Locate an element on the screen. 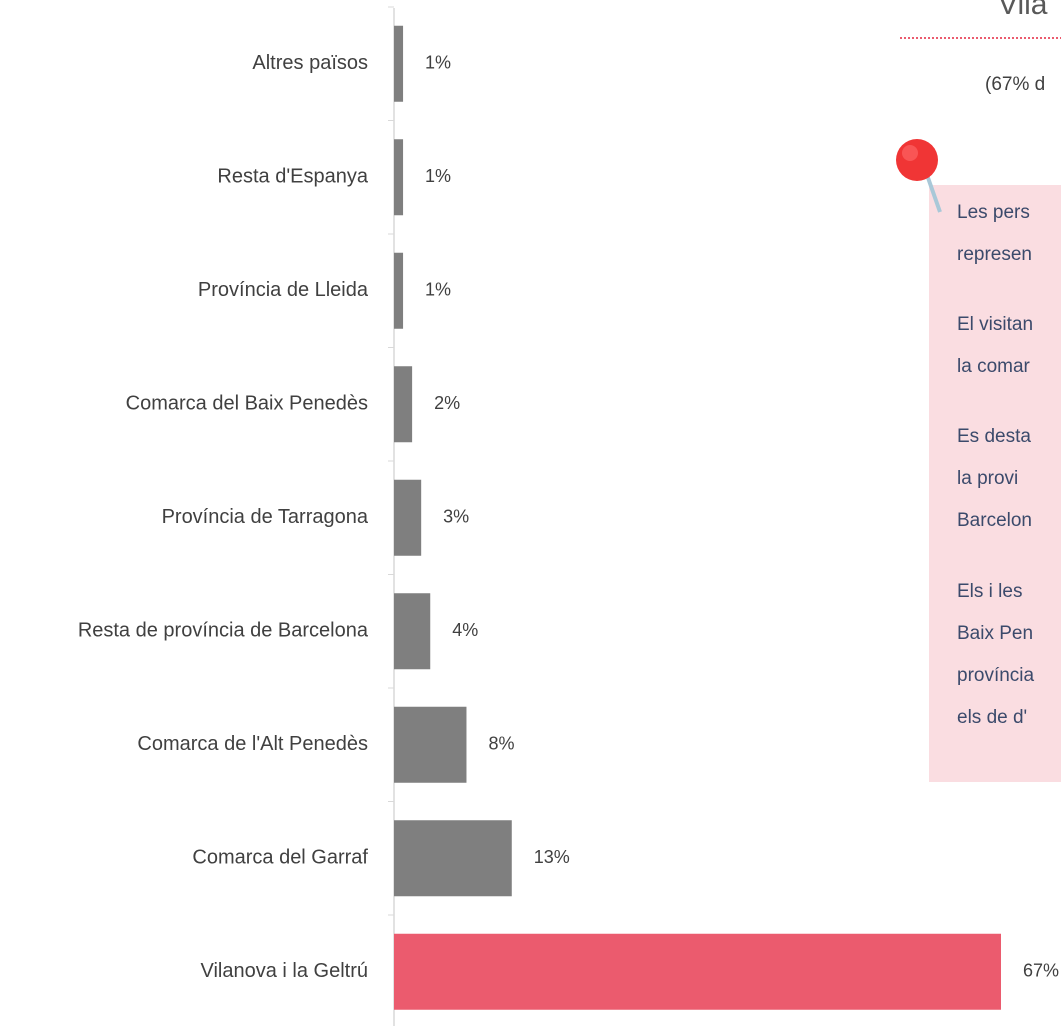  y-tick-label: Resta de província de Barcelona is located at coordinates (223, 631).